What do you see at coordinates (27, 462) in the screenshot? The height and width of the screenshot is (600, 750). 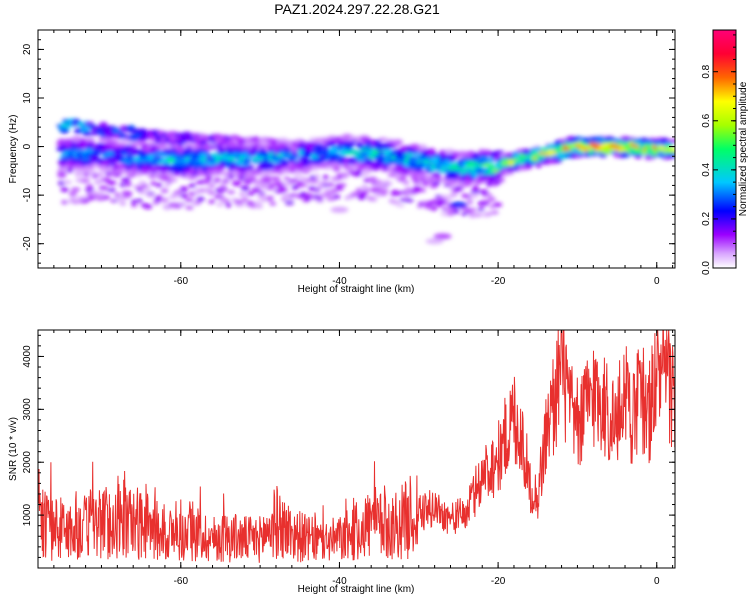 I see `snr-y-tick-label: 2000` at bounding box center [27, 462].